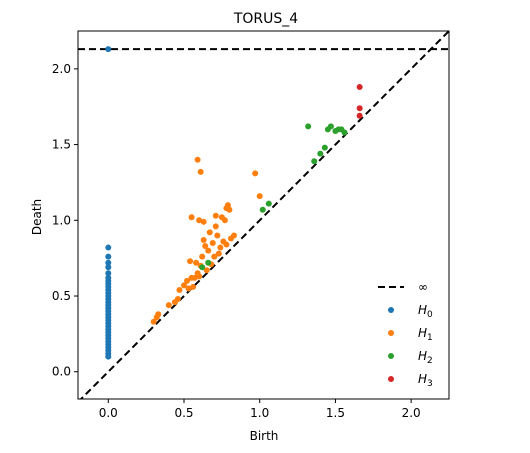  I want to click on y-tick-label: 0.0, so click(61, 372).